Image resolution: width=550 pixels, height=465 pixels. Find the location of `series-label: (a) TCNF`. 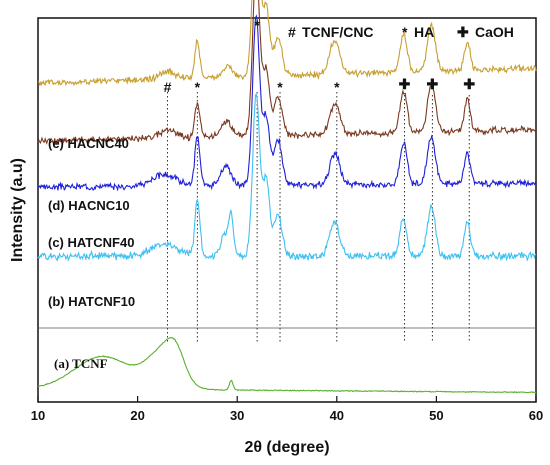

series-label: (a) TCNF is located at coordinates (81, 363).